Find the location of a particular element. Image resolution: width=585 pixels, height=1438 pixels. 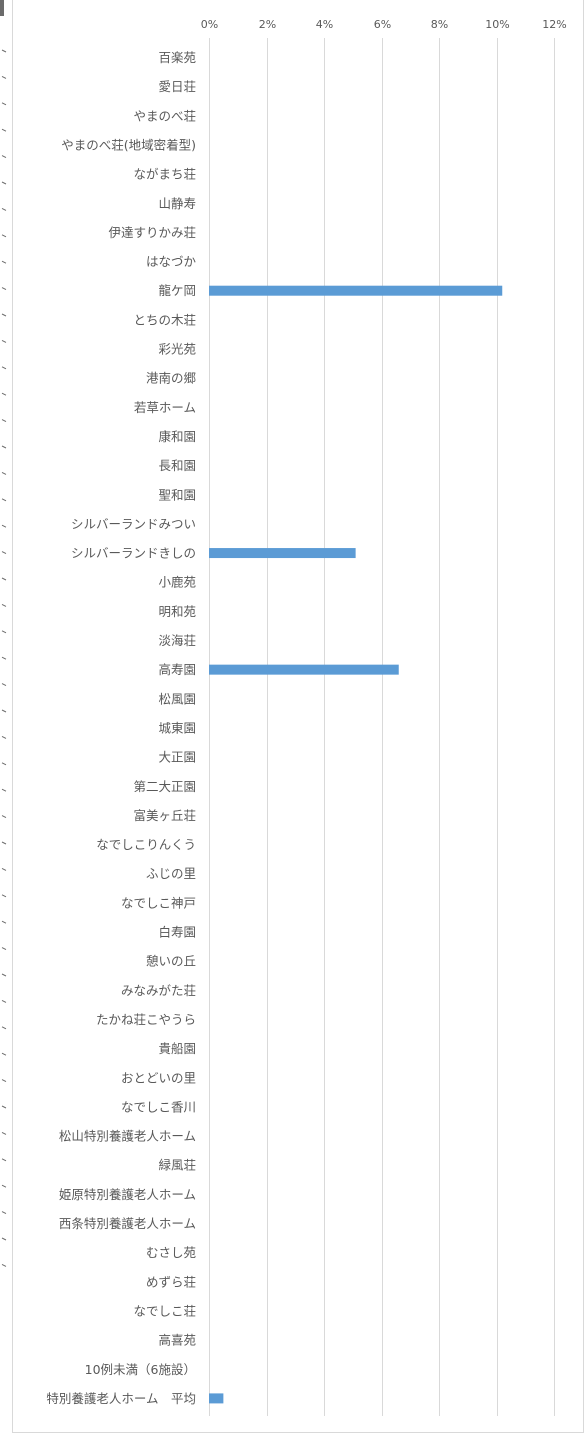

x-axis-tick-labels: 0% 2% 4% 6% 8% 10% 12% is located at coordinates (384, 24).